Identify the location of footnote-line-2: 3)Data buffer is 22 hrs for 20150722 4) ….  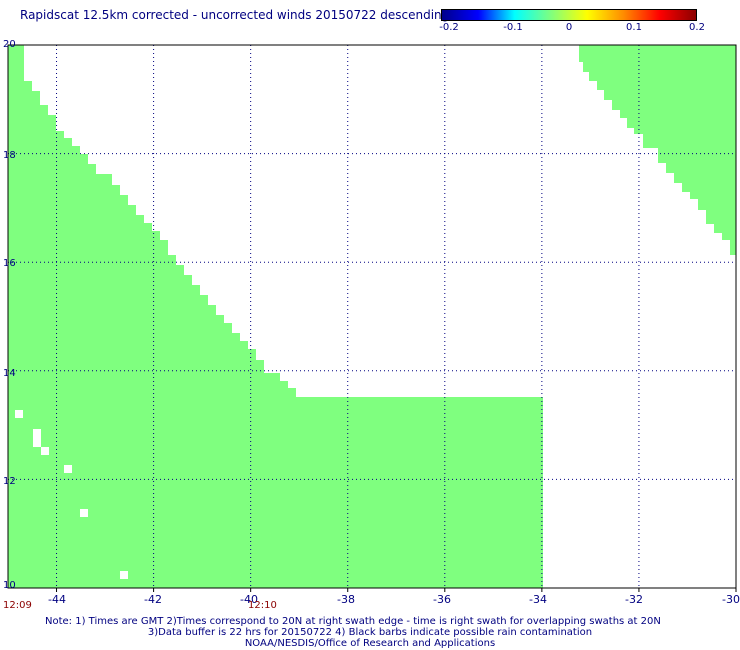
(370, 632).